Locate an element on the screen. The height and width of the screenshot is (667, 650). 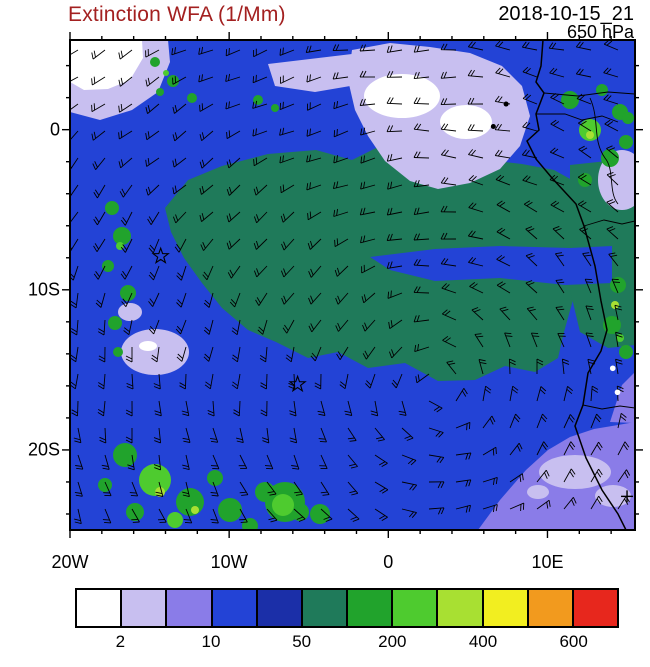
colorbar-label: 2 is located at coordinates (120, 641).